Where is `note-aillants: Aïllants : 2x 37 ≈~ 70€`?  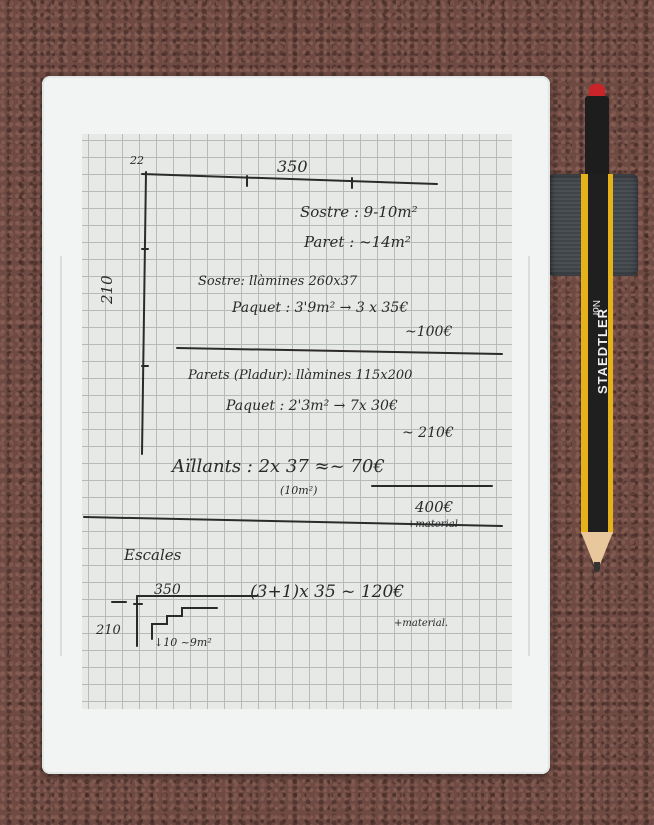 note-aillants: Aïllants : 2x 37 ≈~ 70€ is located at coordinates (277, 466).